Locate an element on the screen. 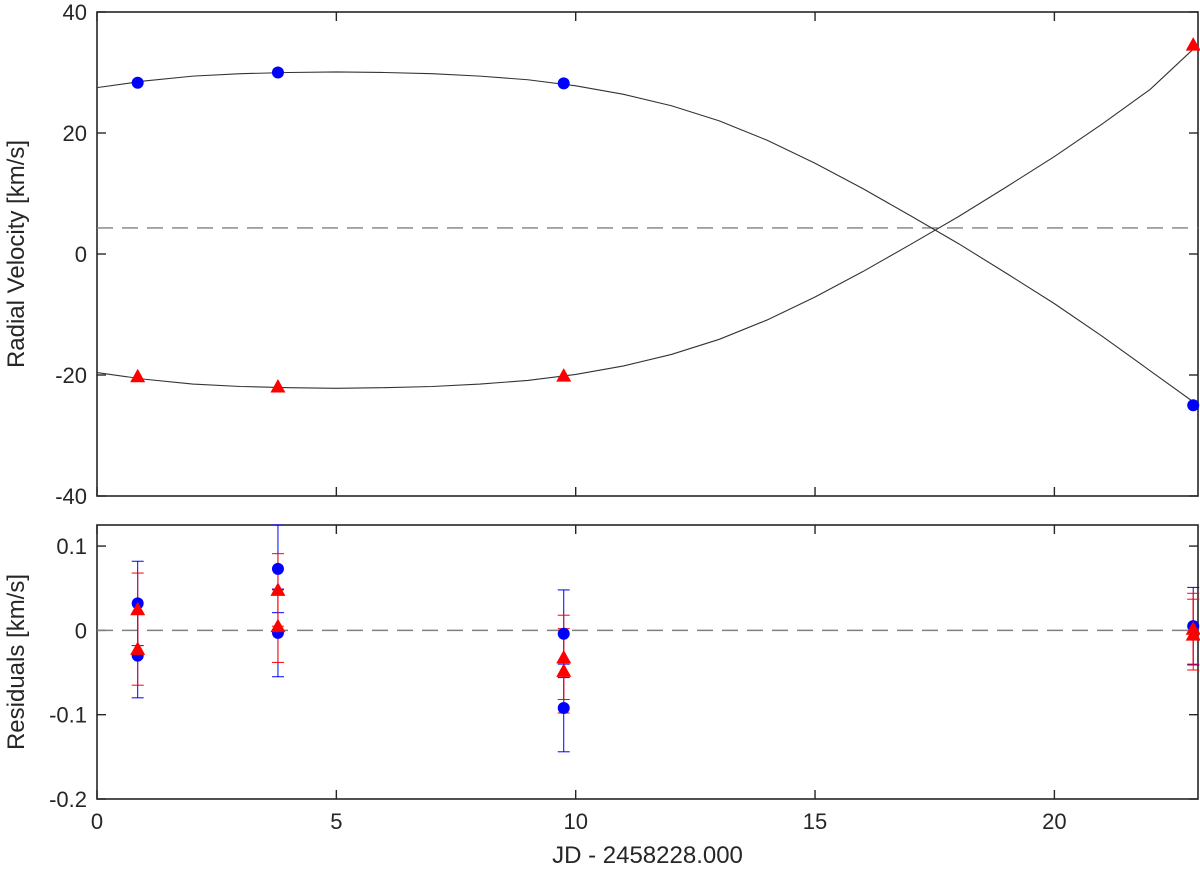 This screenshot has width=1200, height=884. y-axis-label: Residuals [km/s] is located at coordinates (16, 662).